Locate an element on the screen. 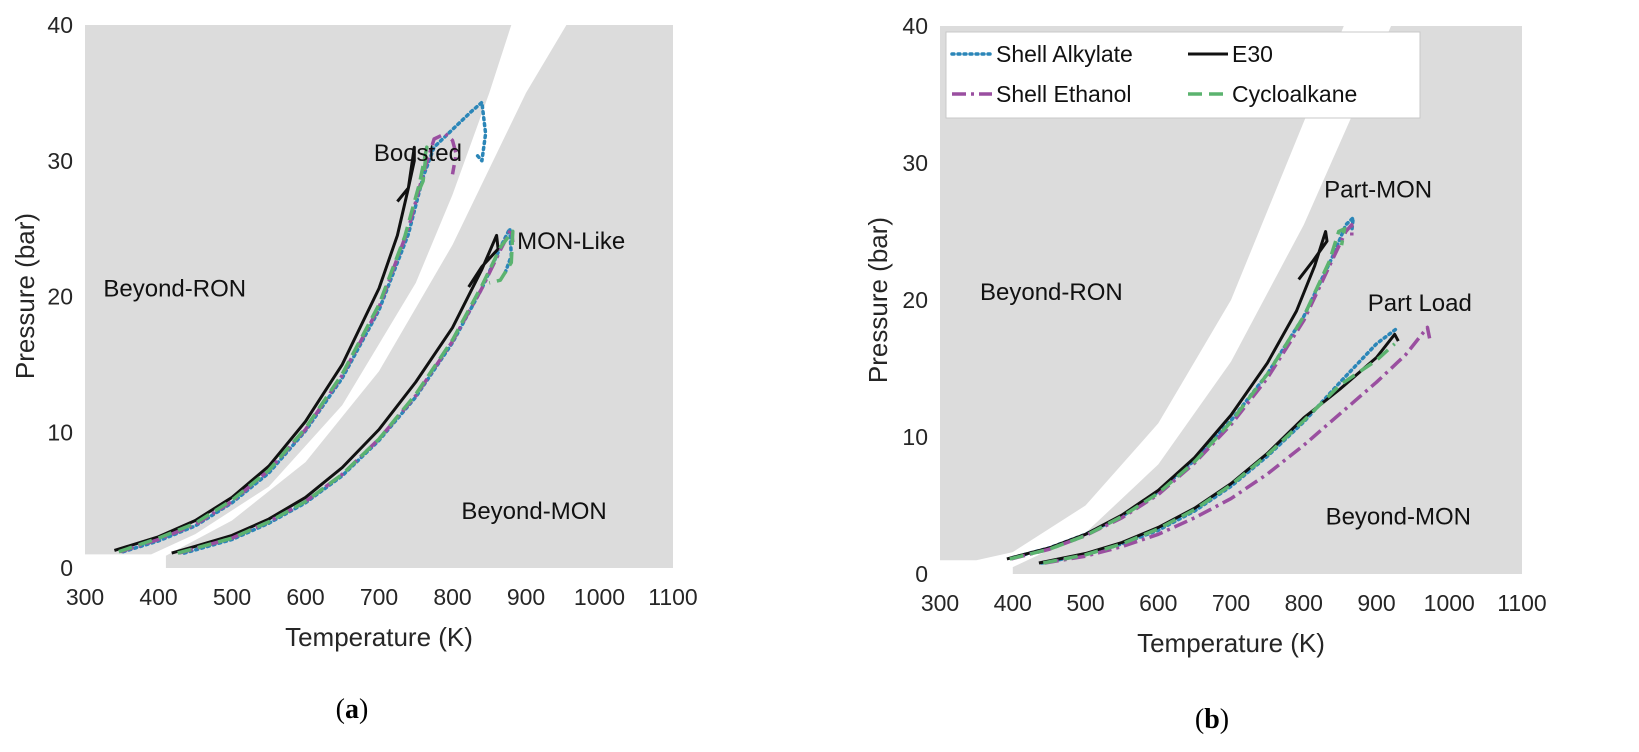 This screenshot has width=1639, height=752. legend-box is located at coordinates (1183, 75).